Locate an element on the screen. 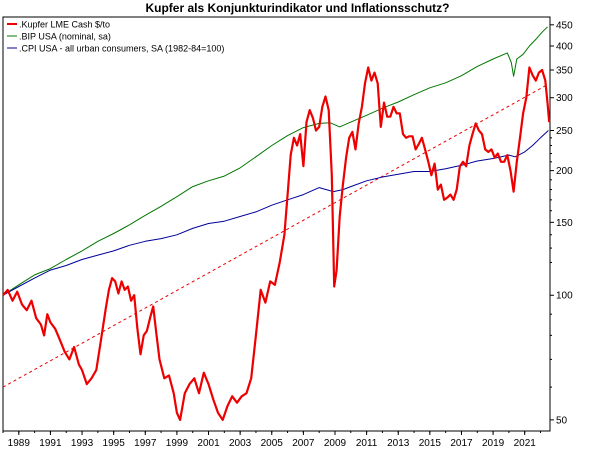 The image size is (595, 450). x-tick-label: 2005 is located at coordinates (272, 443).